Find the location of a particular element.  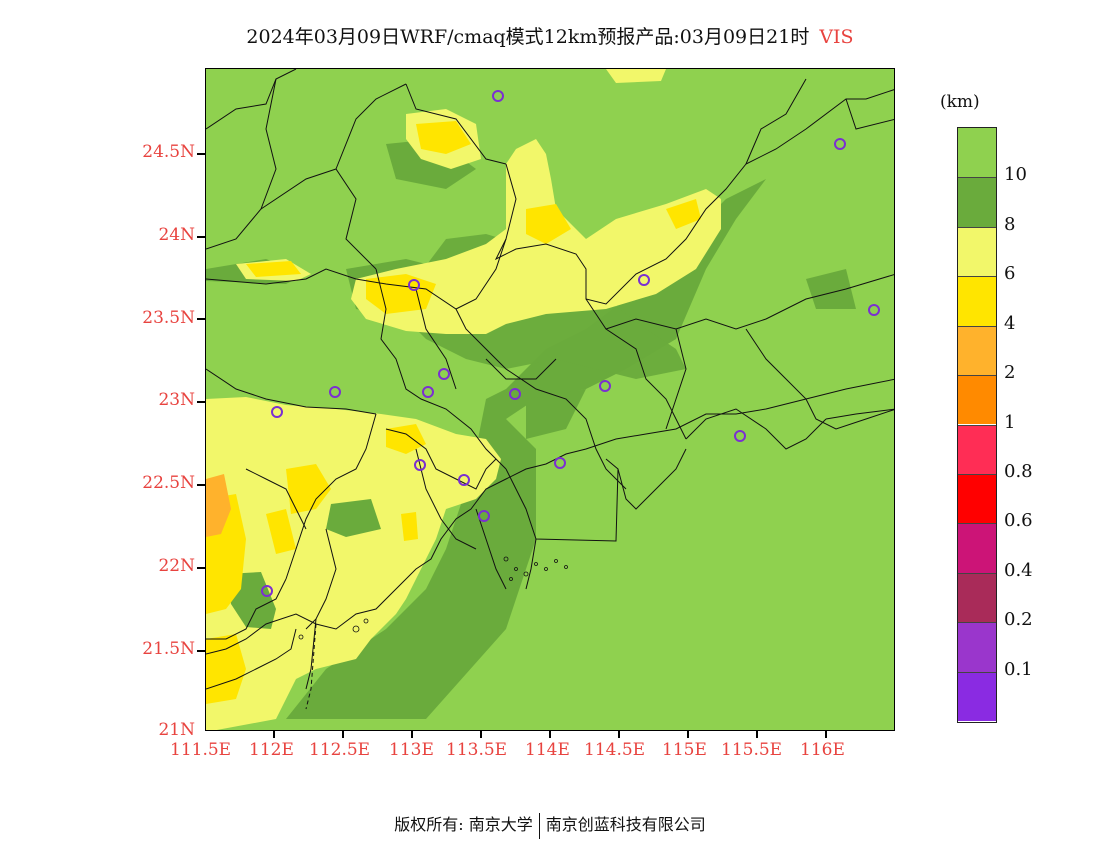

lat-tick-label: 24.5N is located at coordinates (168, 152).